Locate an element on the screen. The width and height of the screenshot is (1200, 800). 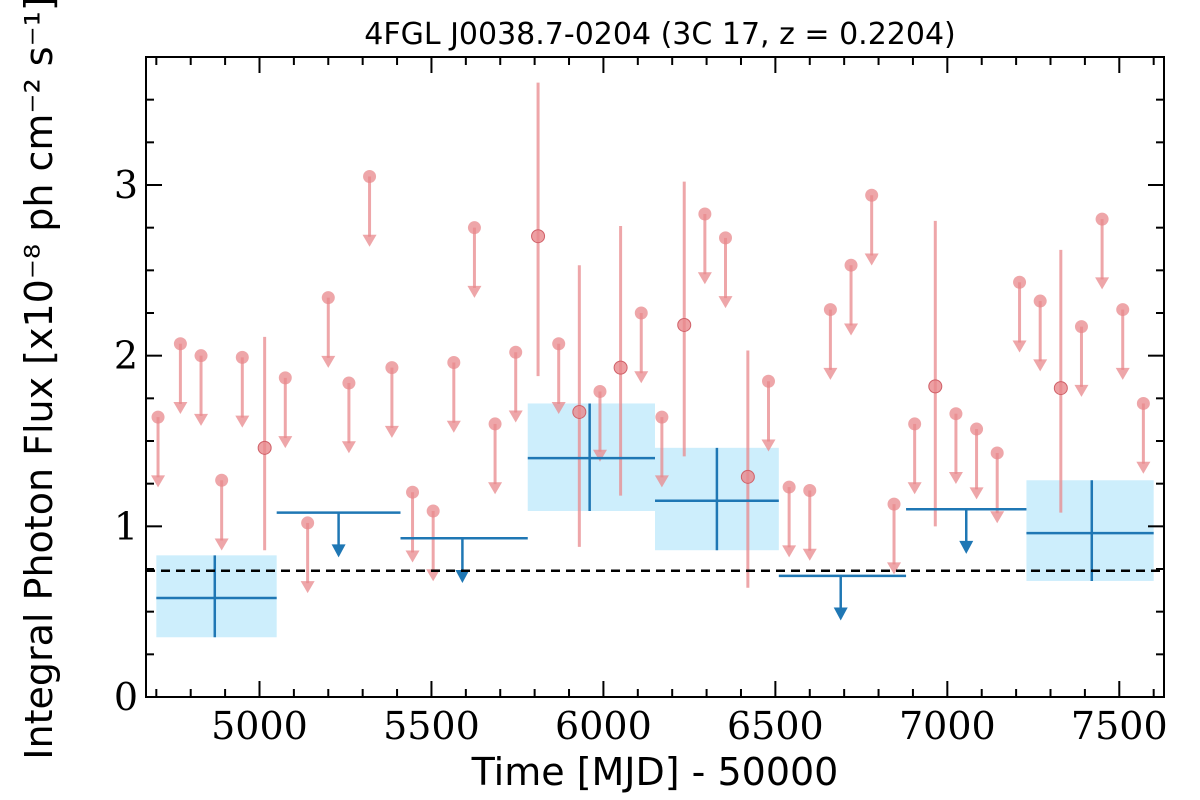
x-axis-label: Time [MJD] - 50000 is located at coordinates (655, 772).